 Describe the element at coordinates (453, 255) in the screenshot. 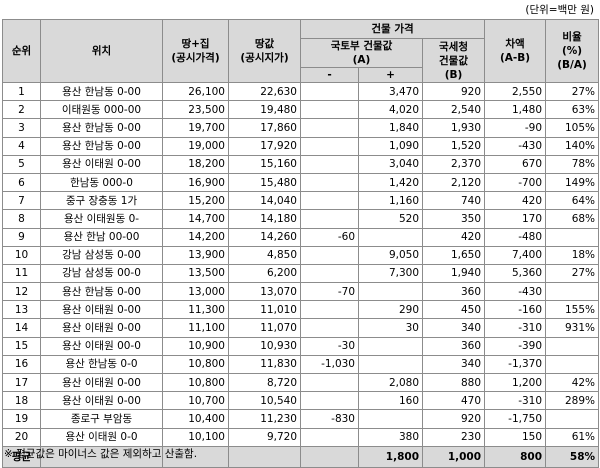

I see `cell-nts: 1,650` at that location.